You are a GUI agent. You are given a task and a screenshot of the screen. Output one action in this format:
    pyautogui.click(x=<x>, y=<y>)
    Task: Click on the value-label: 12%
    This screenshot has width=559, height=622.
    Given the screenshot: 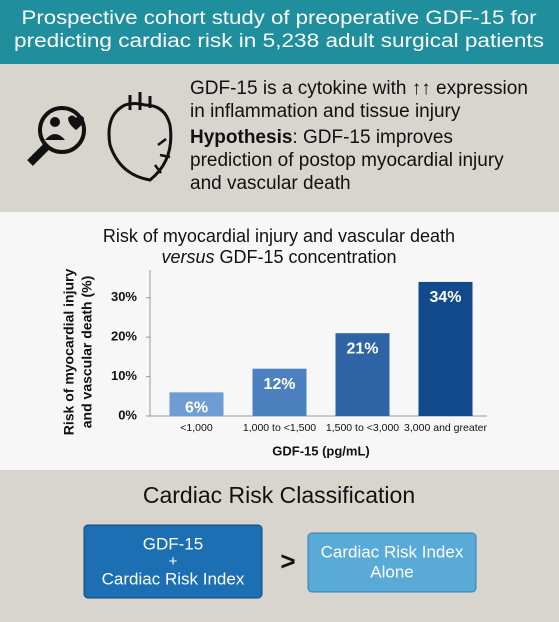 What is the action you would take?
    pyautogui.click(x=279, y=384)
    